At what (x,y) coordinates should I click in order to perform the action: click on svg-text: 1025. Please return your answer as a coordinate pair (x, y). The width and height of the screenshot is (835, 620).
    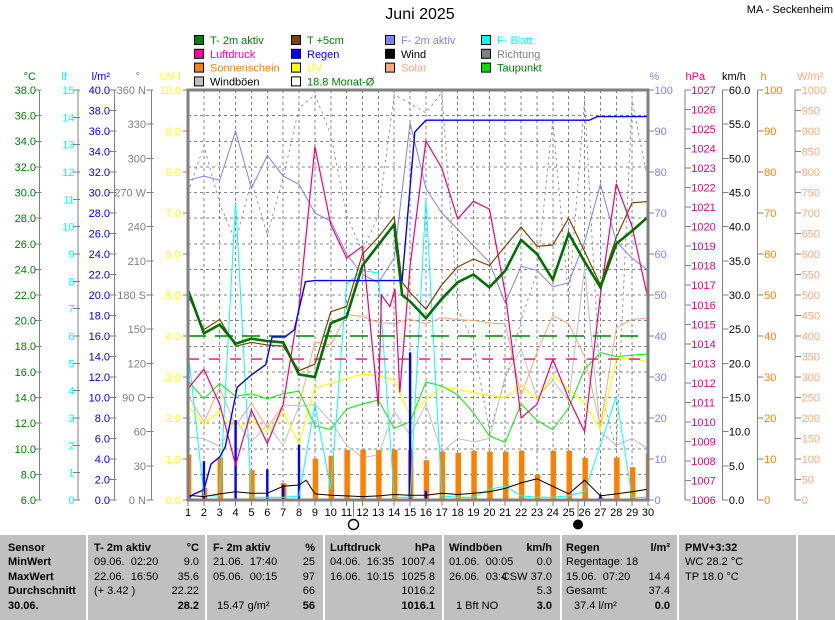
    Looking at the image, I should click on (703, 130).